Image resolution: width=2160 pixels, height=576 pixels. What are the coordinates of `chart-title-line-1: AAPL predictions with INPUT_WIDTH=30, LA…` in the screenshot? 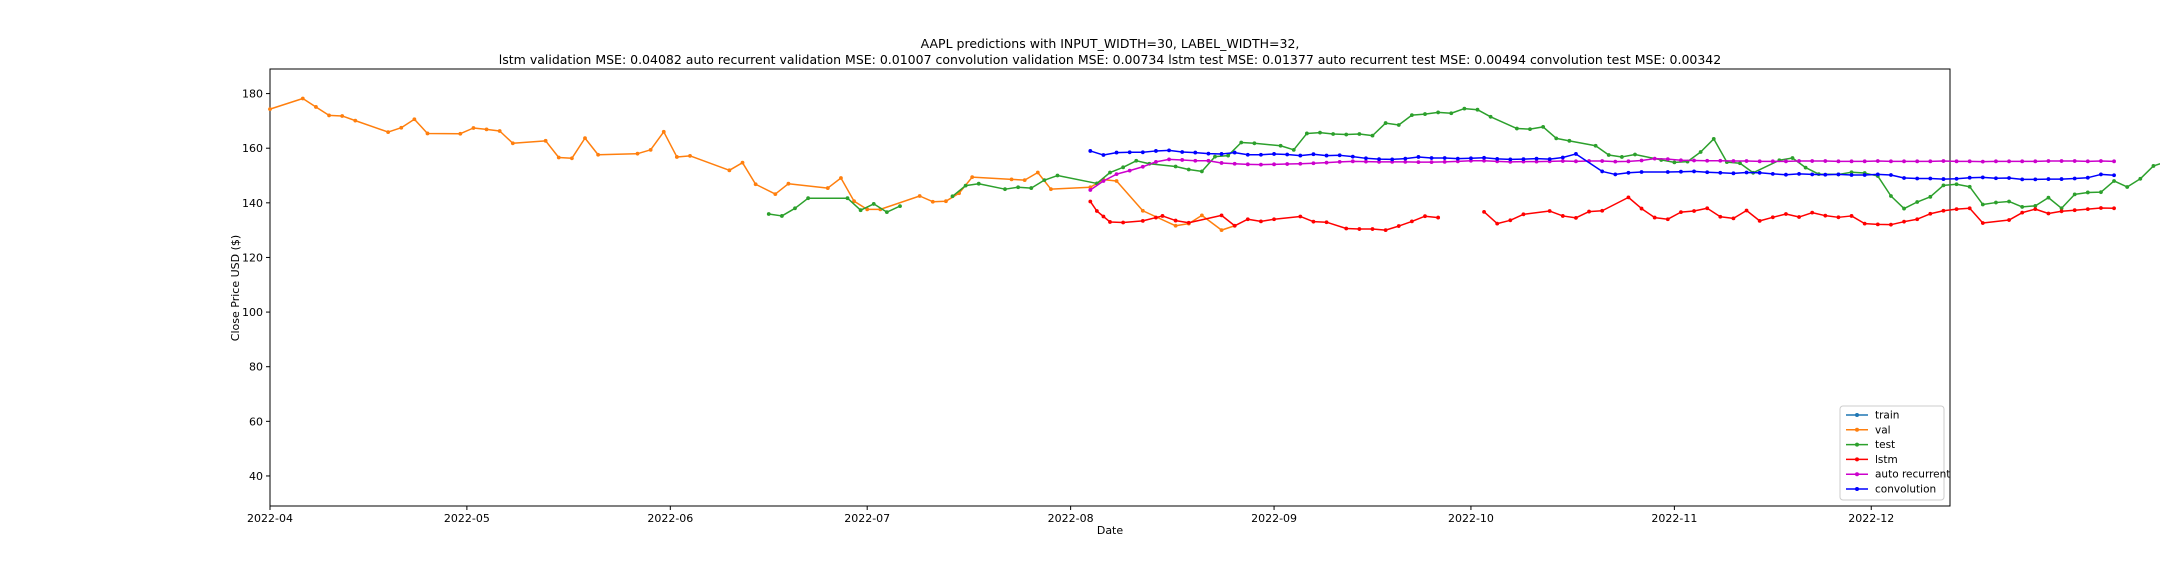 It's located at (1110, 43).